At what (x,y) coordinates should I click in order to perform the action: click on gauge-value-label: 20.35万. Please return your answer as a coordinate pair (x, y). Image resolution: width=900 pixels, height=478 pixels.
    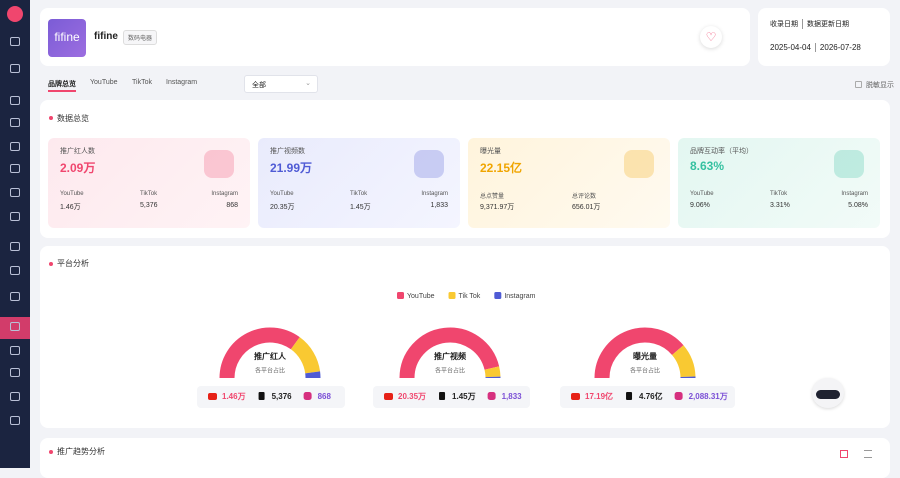
    Looking at the image, I should click on (412, 396).